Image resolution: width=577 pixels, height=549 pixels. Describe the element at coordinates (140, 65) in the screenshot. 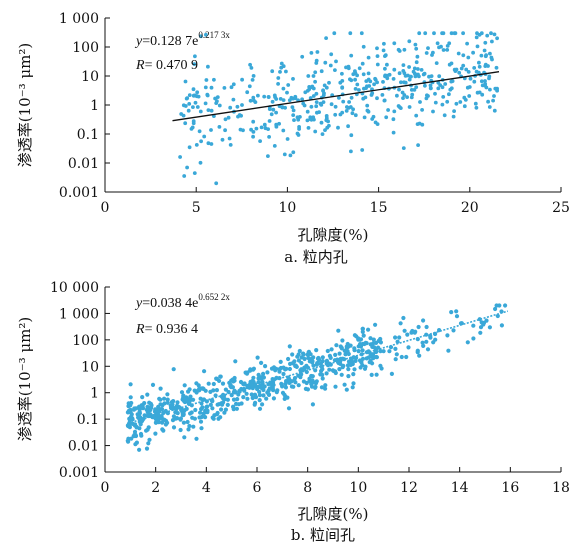

I see `chart-a-r-prefix: R` at that location.